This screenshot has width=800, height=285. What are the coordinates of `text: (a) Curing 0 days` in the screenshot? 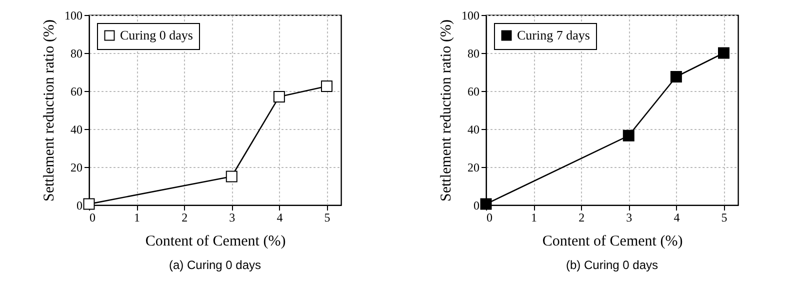 It's located at (215, 265).